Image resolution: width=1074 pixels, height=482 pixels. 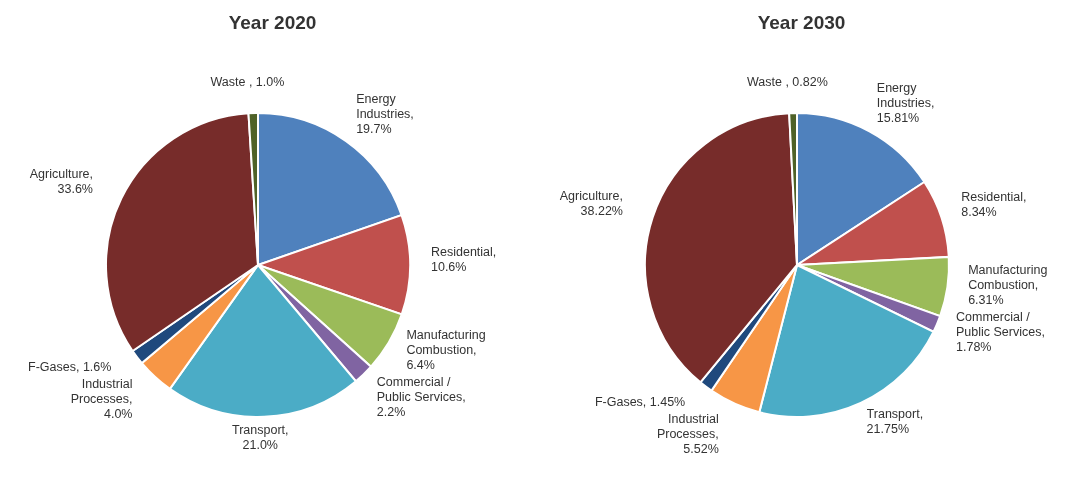 I want to click on chart-title: Year 2020, so click(x=272, y=23).